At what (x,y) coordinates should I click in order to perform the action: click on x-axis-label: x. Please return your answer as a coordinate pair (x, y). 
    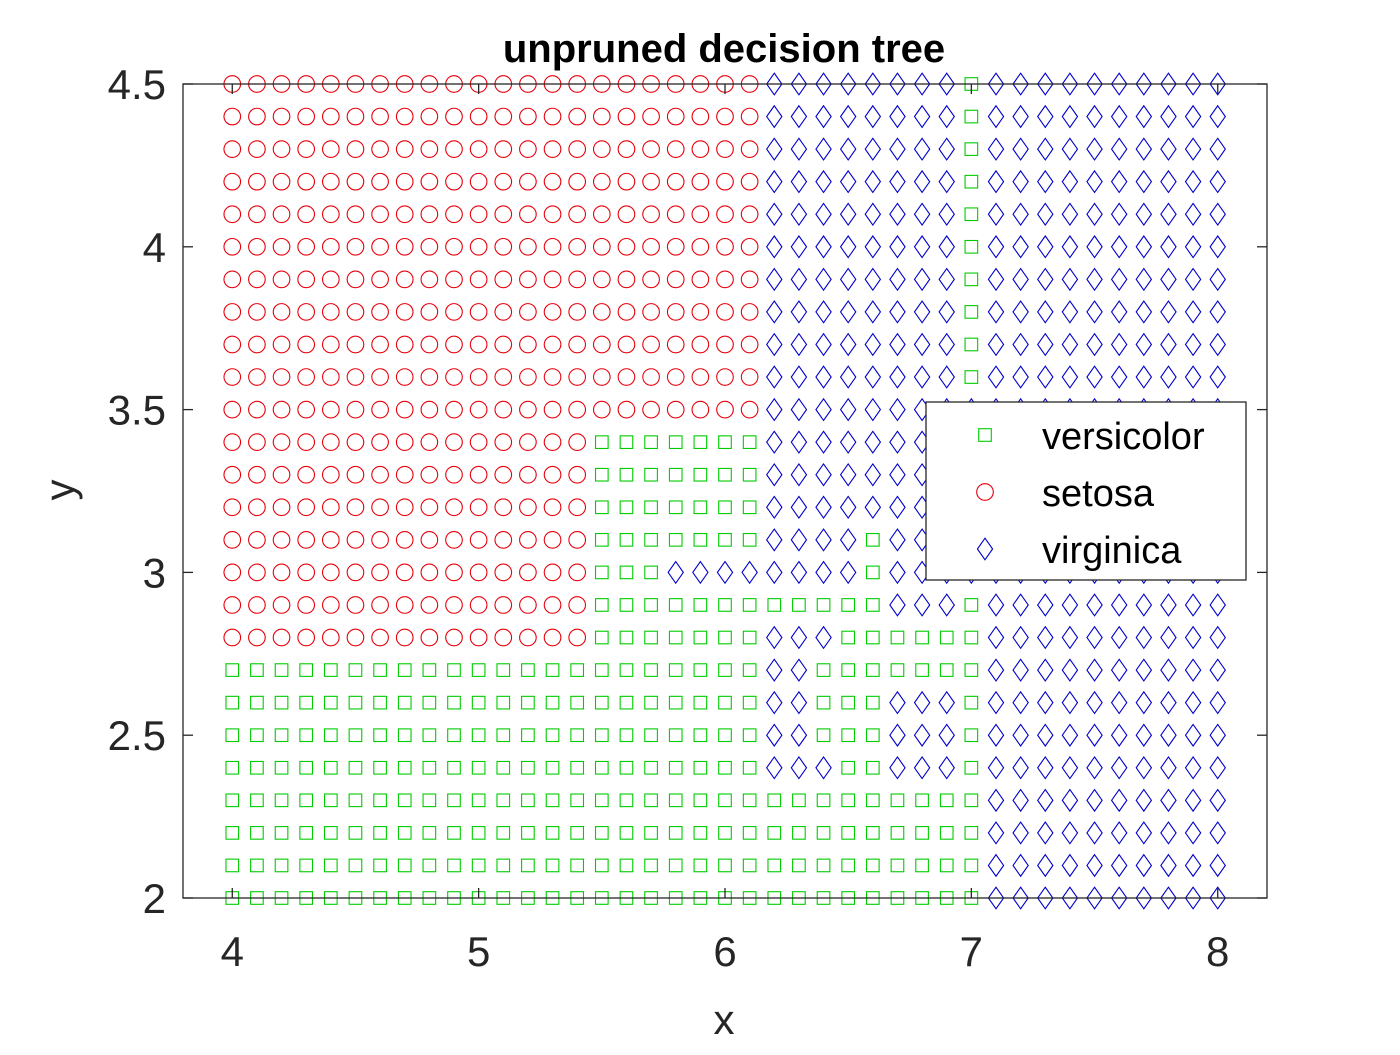
    Looking at the image, I should click on (724, 1019).